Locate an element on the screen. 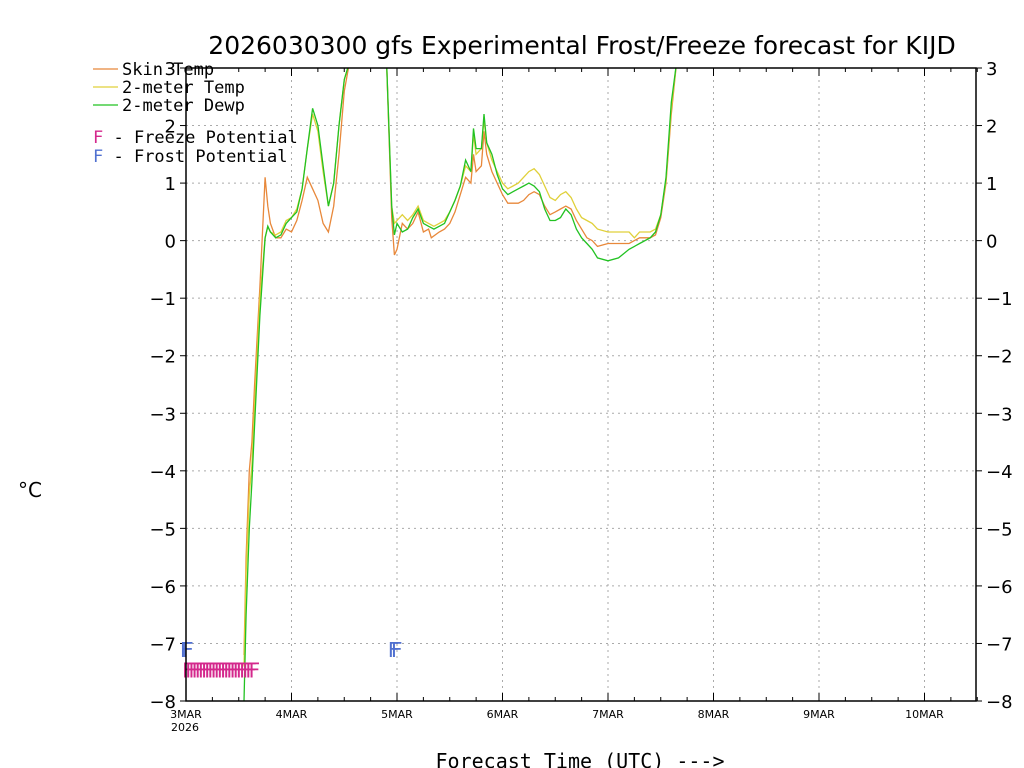 This screenshot has height=768, width=1024. y-tick-label-right: −1 is located at coordinates (999, 299).